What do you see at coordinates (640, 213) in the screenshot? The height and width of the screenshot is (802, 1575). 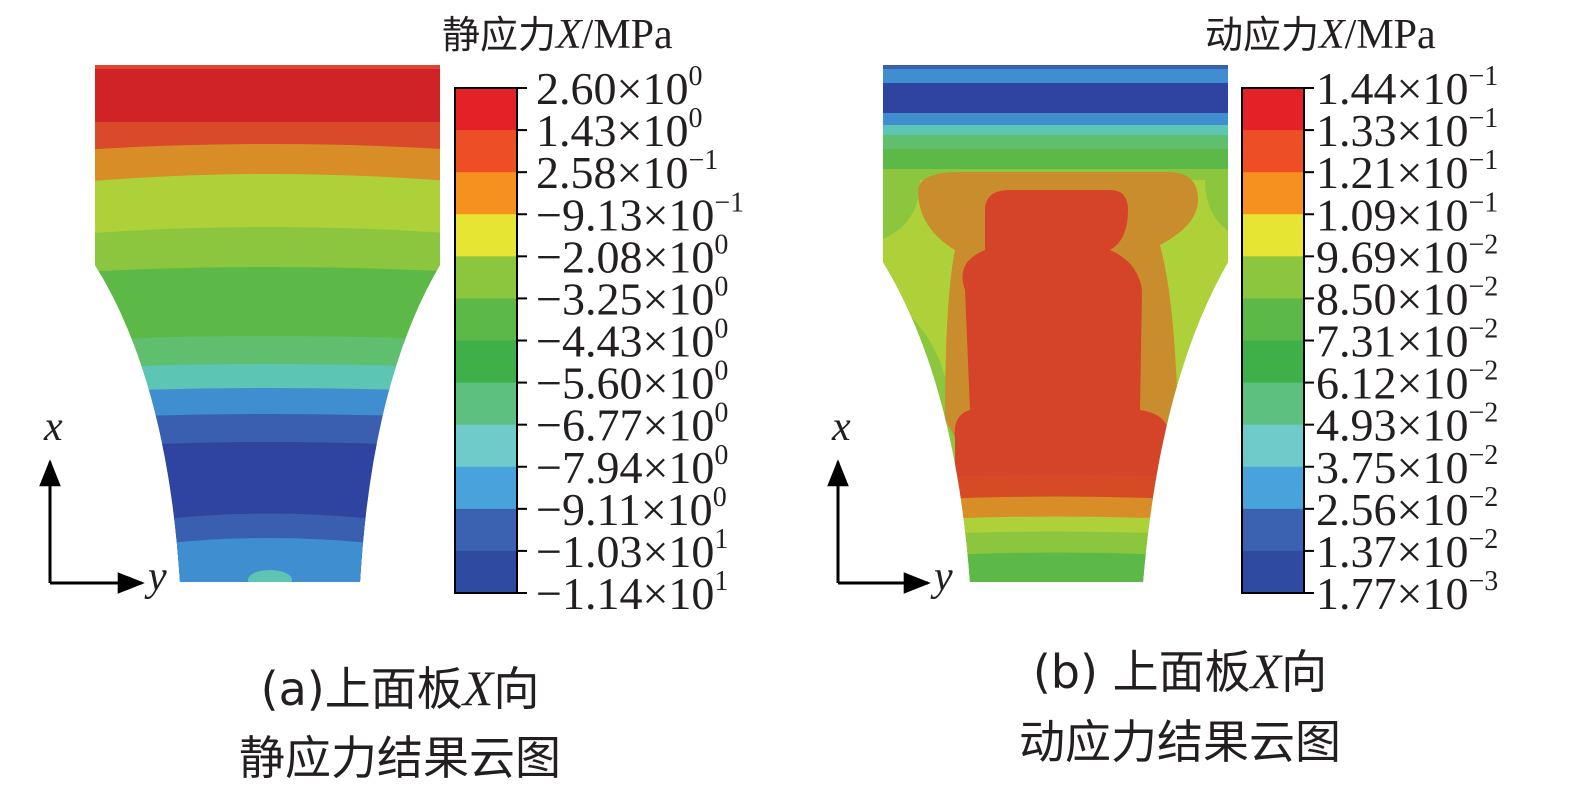 I see `colorbar-label: −9.13×10⁻¹` at bounding box center [640, 213].